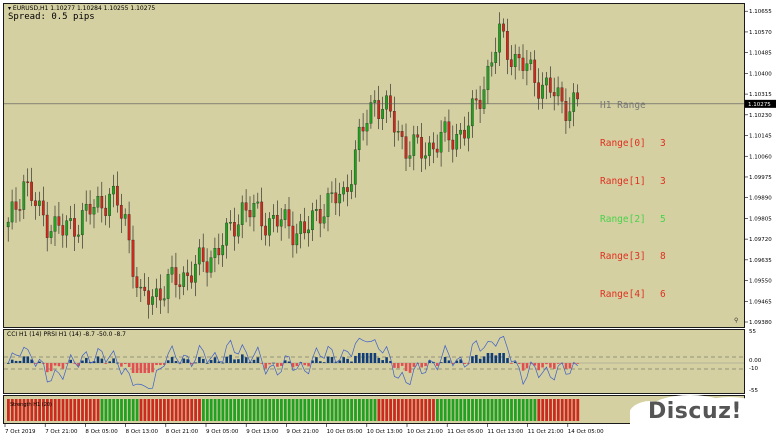 The width and height of the screenshot is (778, 442). Describe the element at coordinates (385, 432) in the screenshot. I see `time-label: 10 Oct 13:00` at that location.